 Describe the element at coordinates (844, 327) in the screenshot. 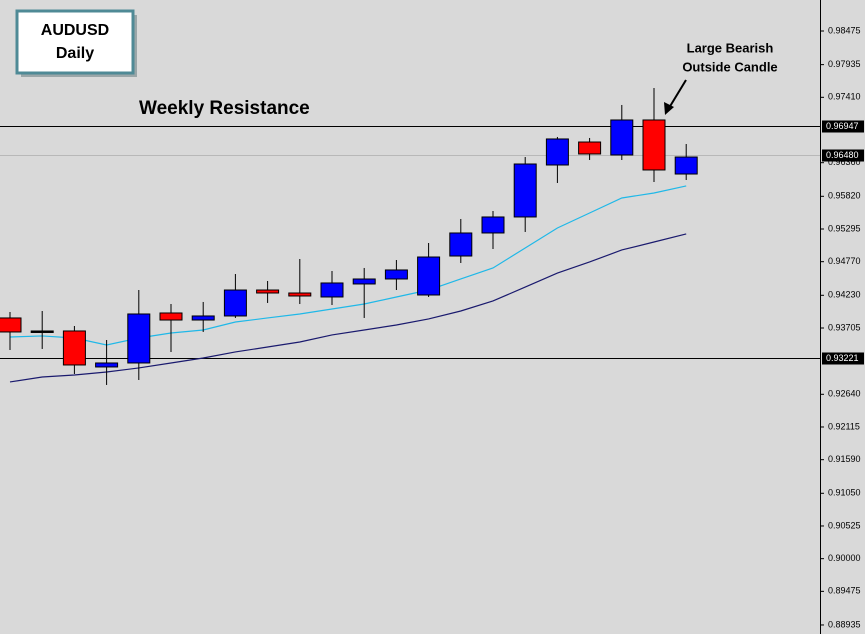

I see `y-tick-label: 0.93705` at that location.